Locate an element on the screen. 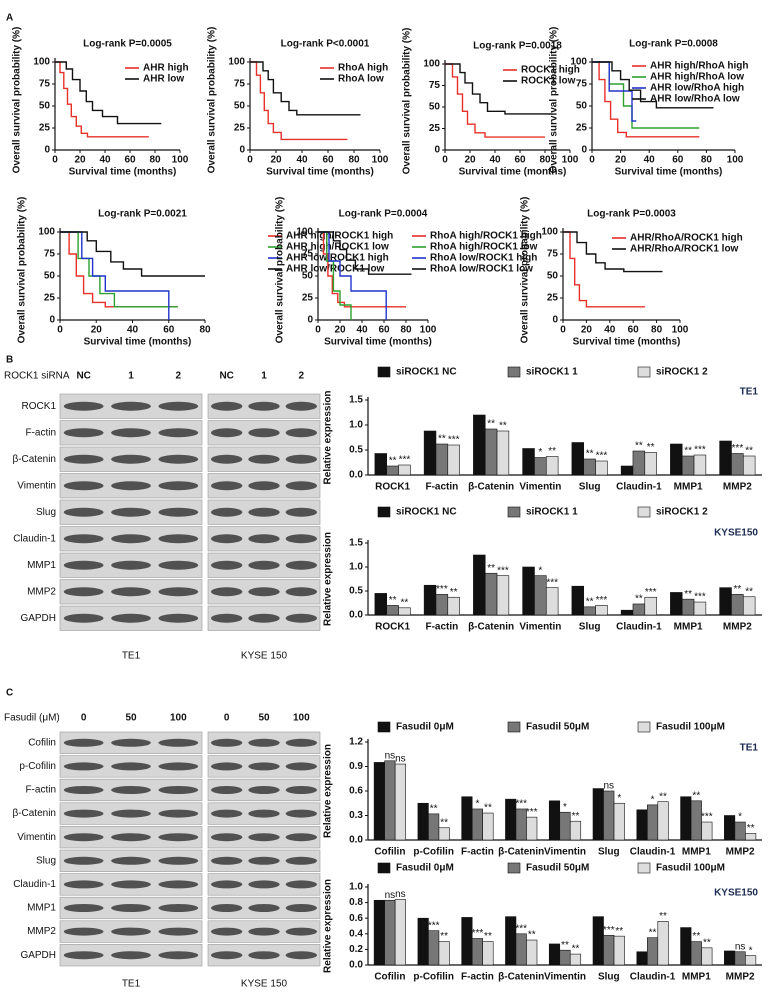  row-label: β-Catenin is located at coordinates (34, 459).